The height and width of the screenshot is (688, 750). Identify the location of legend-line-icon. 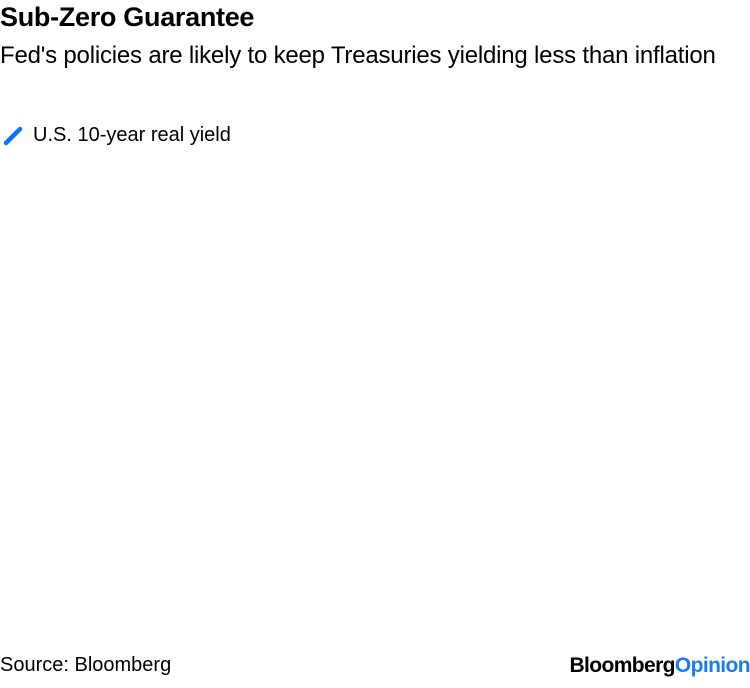
(13, 135).